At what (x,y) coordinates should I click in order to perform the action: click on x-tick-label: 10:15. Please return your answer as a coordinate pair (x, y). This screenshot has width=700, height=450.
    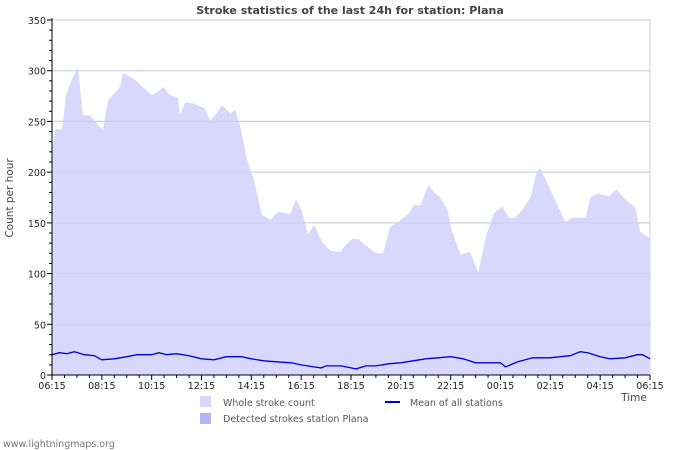
    Looking at the image, I should click on (151, 386).